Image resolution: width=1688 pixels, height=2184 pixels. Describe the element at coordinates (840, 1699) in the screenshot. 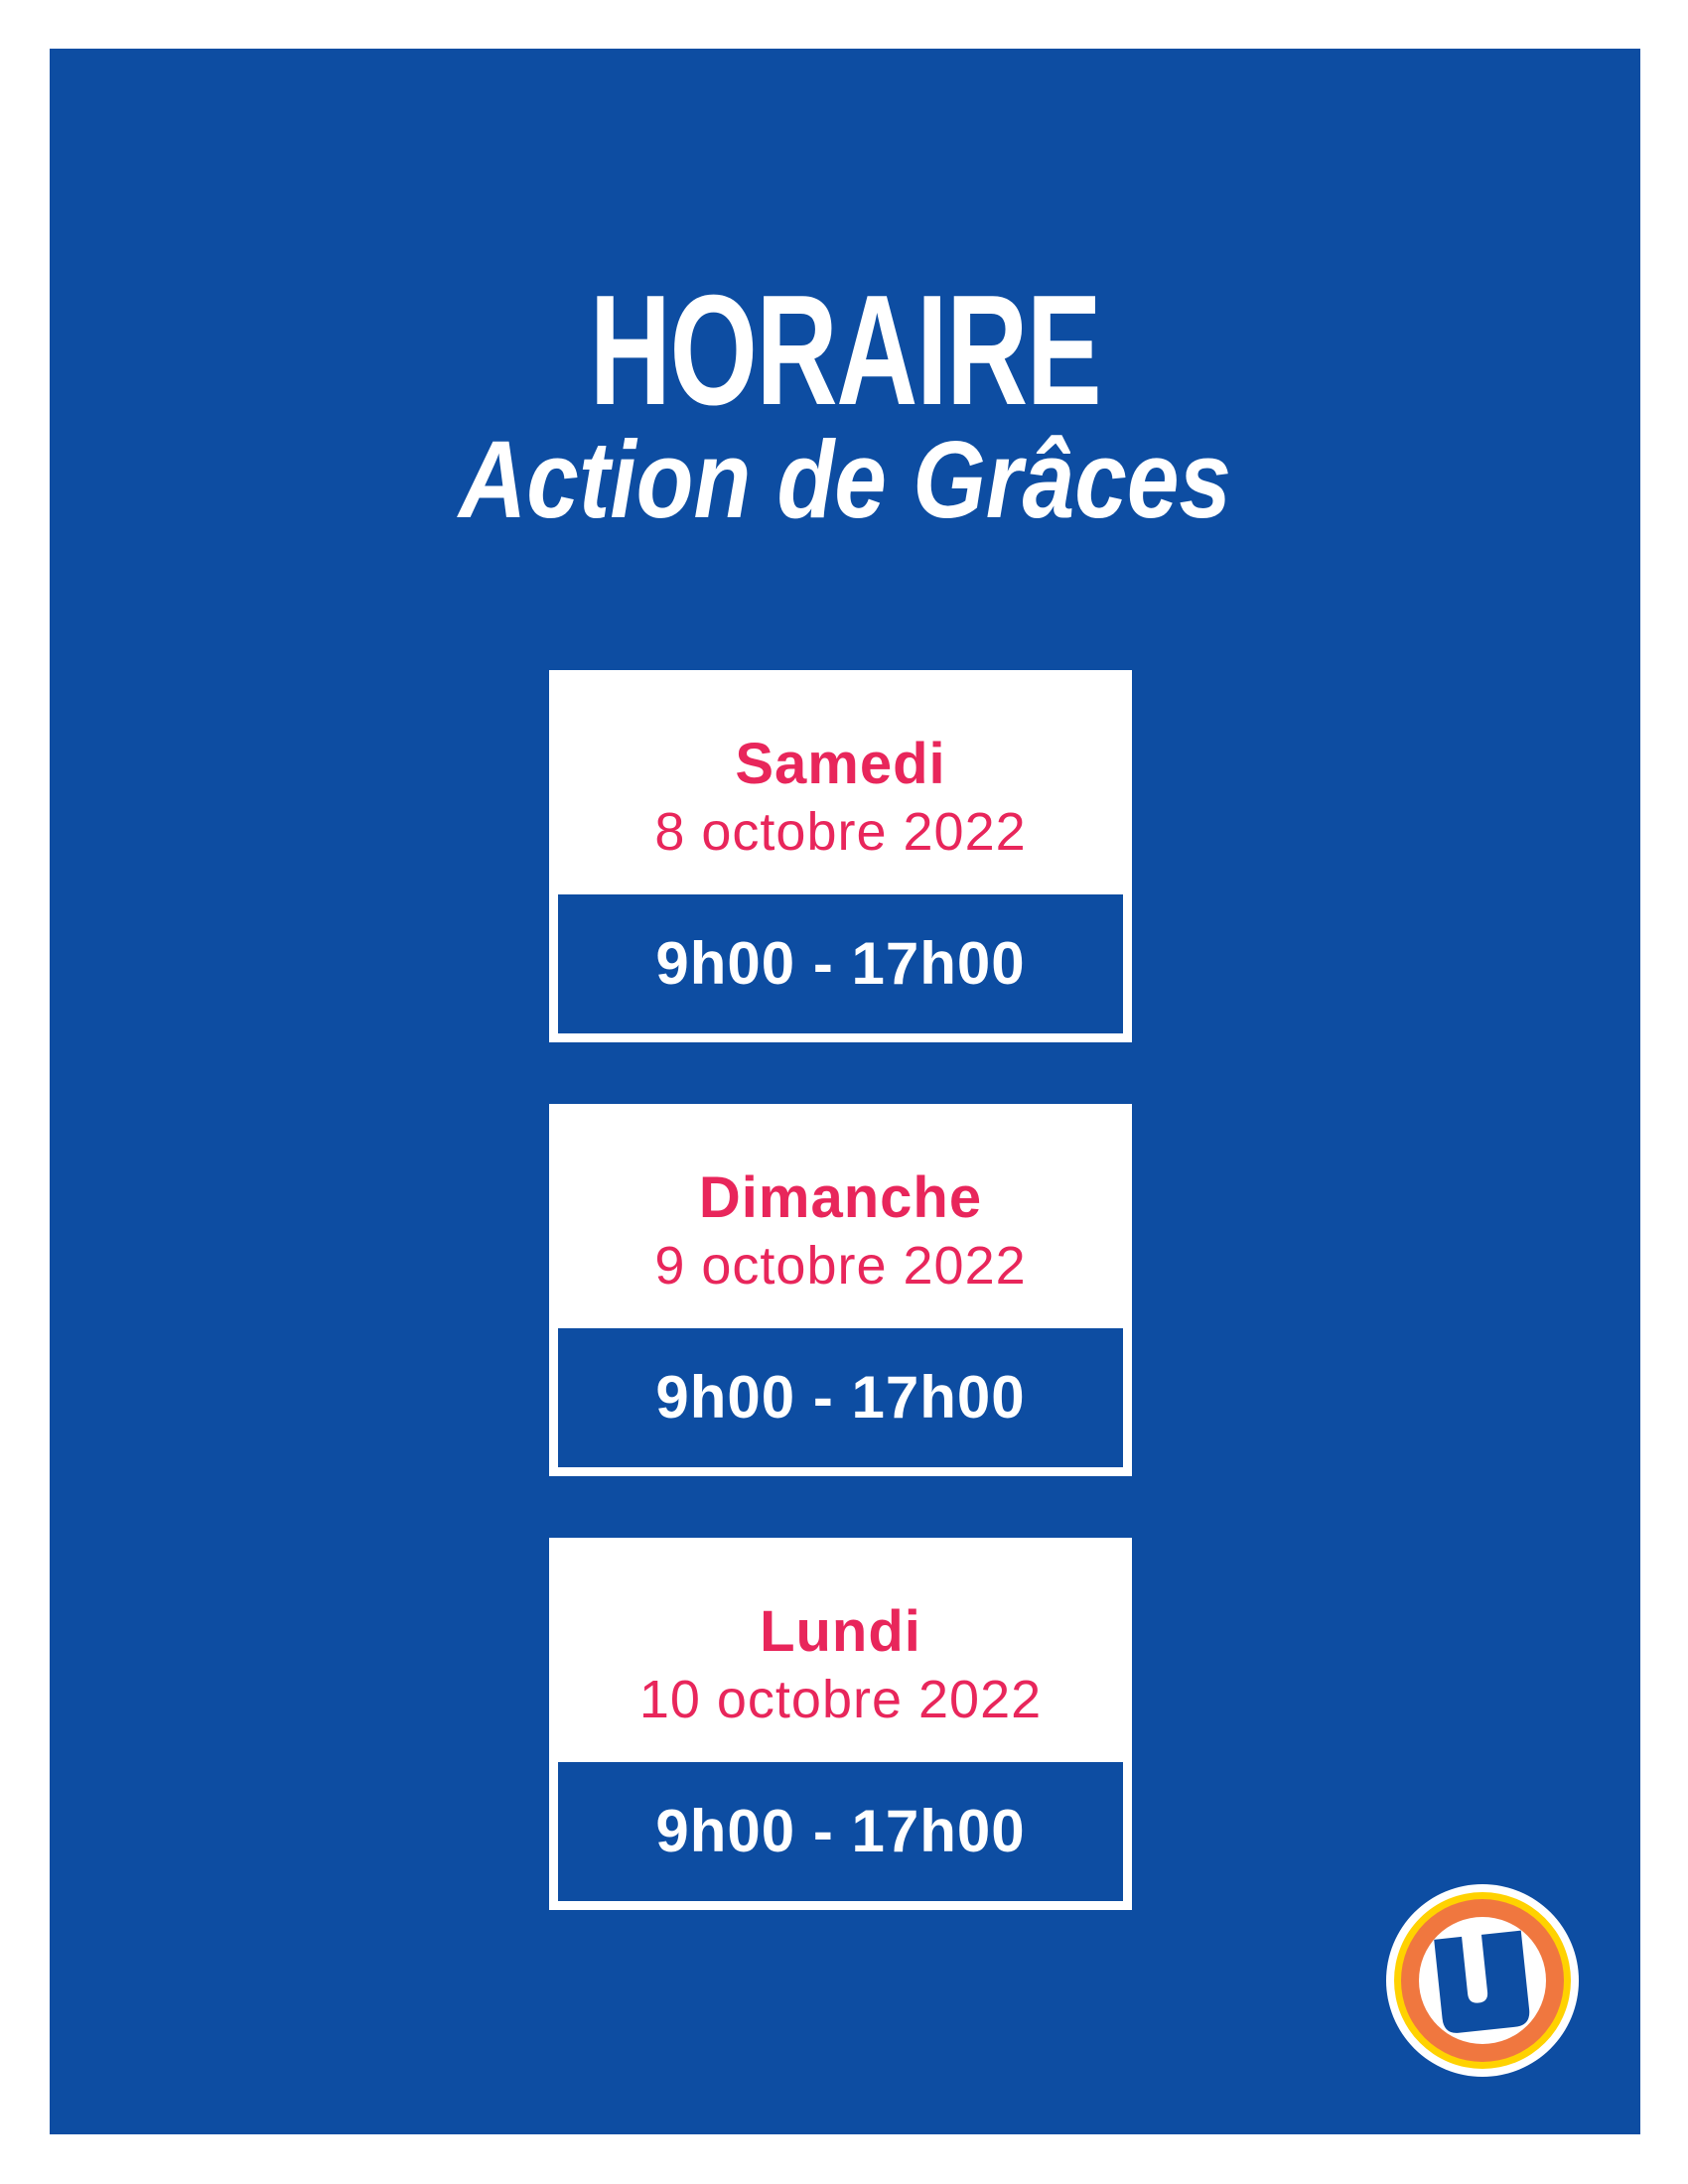

I see `date-label: 10 octobre 2022` at that location.